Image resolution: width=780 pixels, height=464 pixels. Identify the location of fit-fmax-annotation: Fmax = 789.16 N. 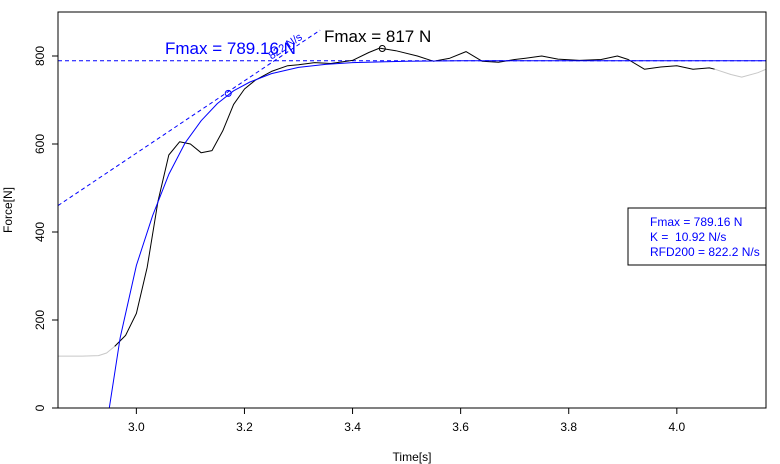
(230, 48).